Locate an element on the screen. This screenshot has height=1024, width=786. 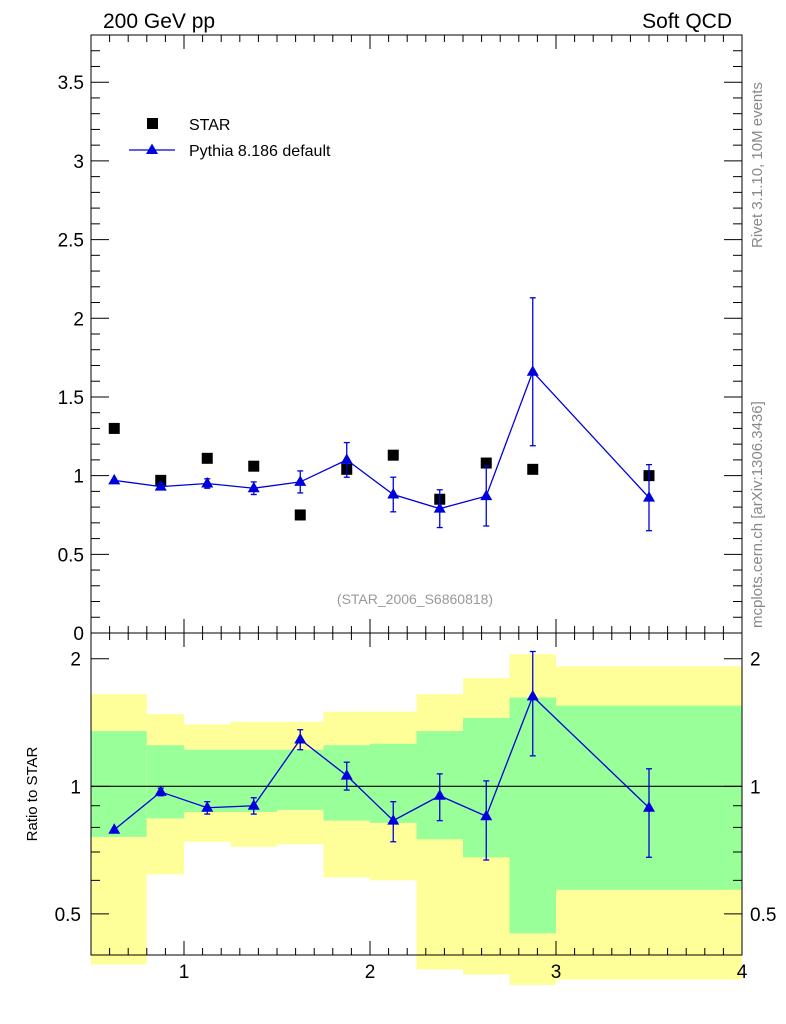
main-ytick-label: 0.5 is located at coordinates (71, 555).